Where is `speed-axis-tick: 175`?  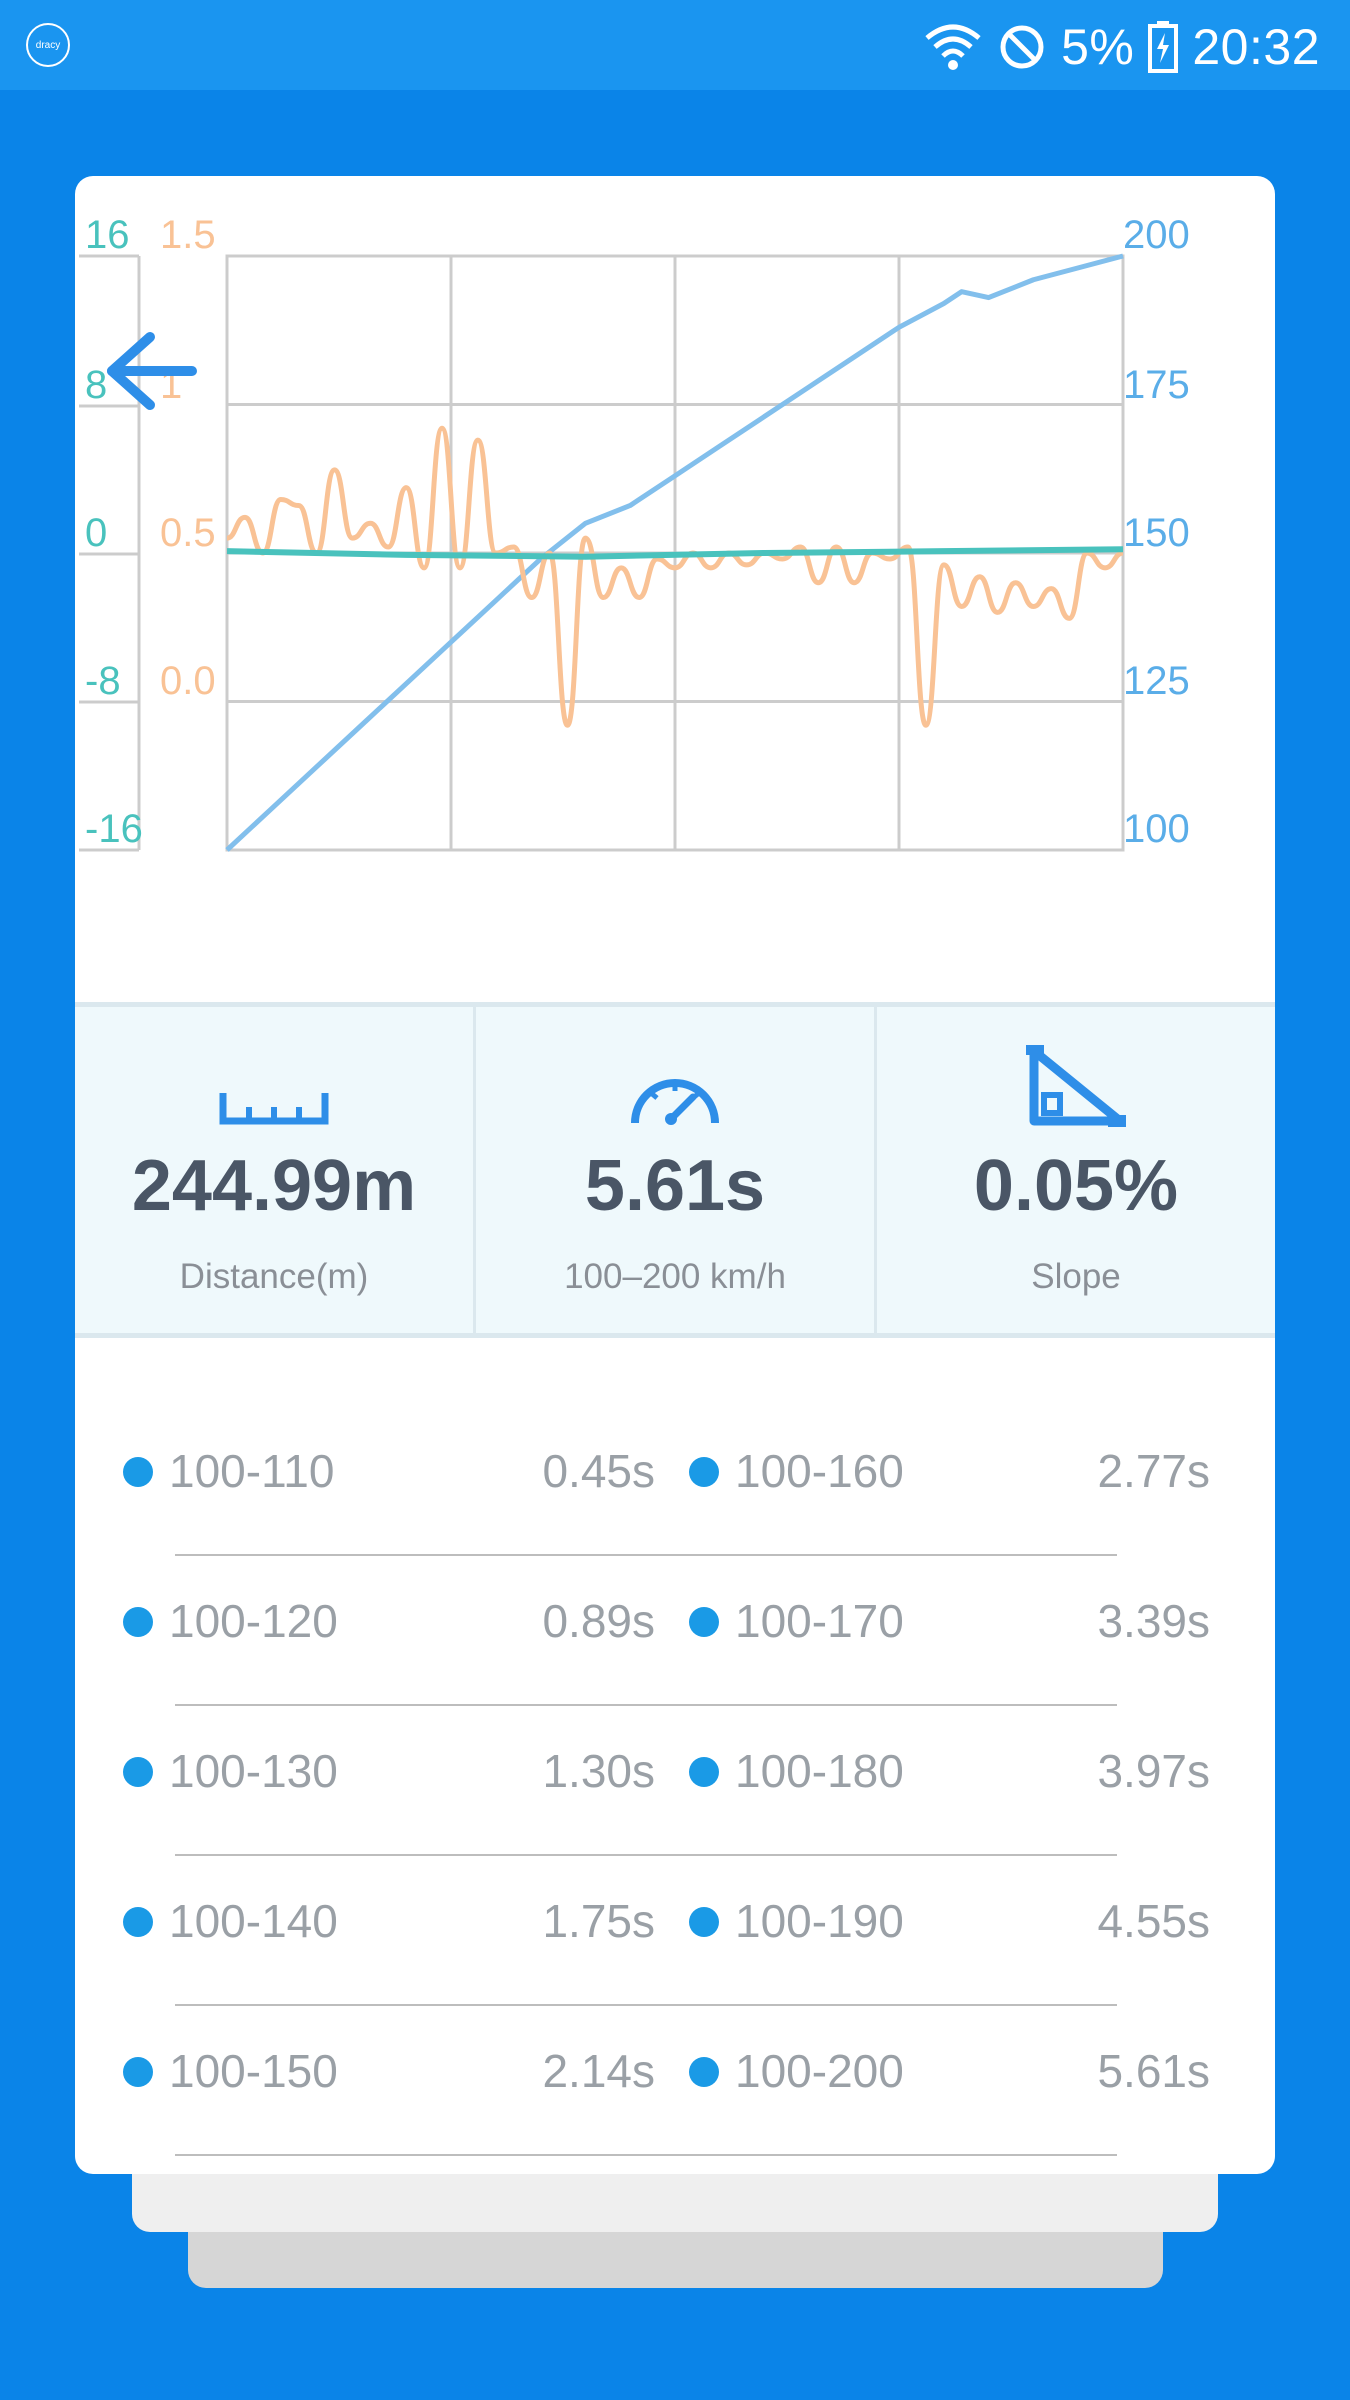 speed-axis-tick: 175 is located at coordinates (1156, 385).